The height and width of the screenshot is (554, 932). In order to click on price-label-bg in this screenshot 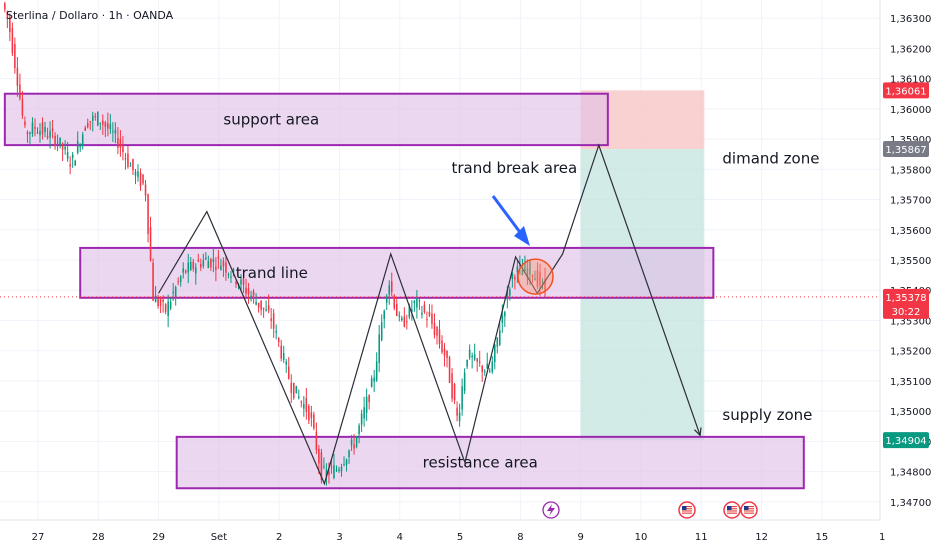, I will do `click(906, 90)`.